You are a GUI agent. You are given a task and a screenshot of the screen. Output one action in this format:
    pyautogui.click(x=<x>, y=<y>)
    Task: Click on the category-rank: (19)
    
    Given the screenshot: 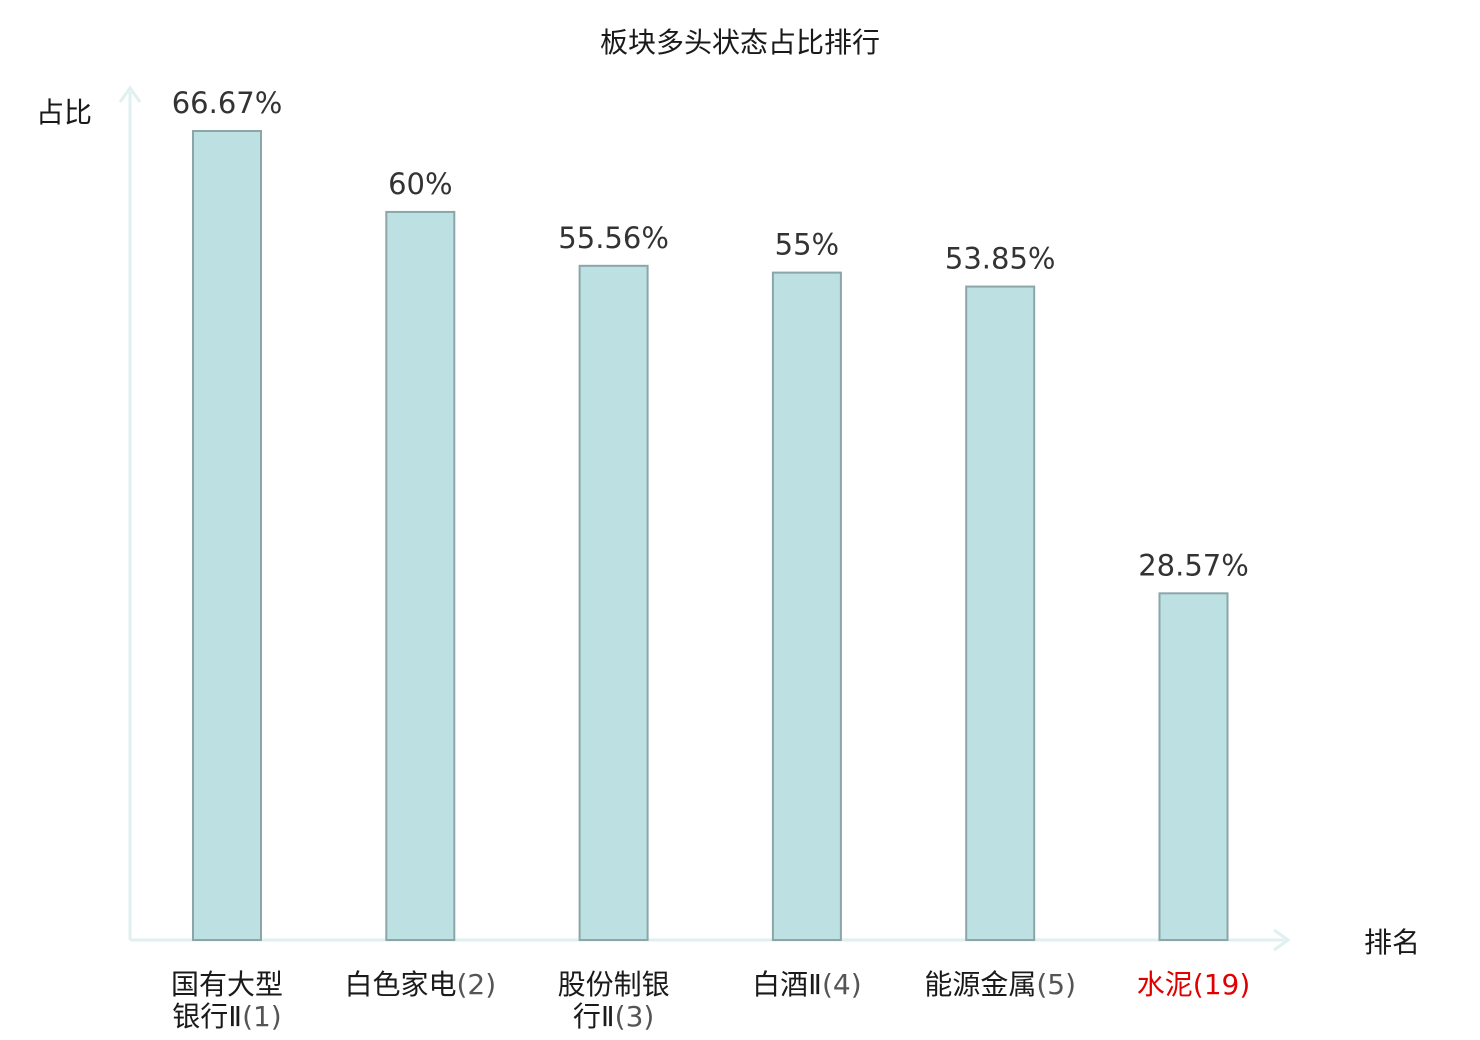 What is the action you would take?
    pyautogui.click(x=1221, y=984)
    